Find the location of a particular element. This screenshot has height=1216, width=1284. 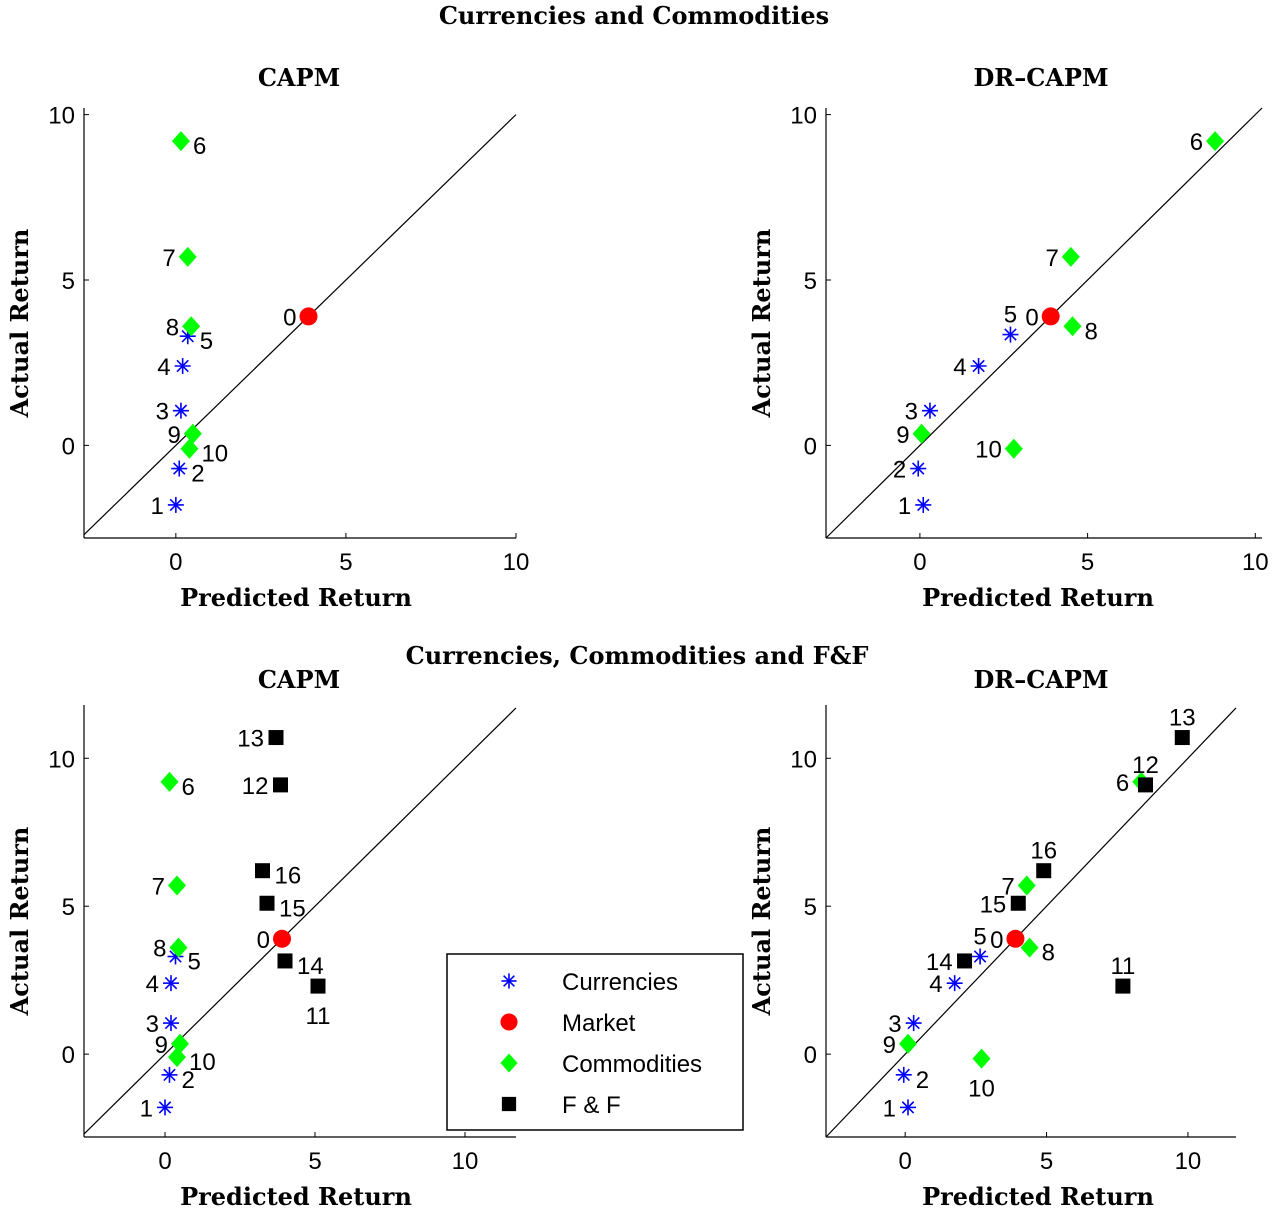

point-label: 4 is located at coordinates (163, 367).